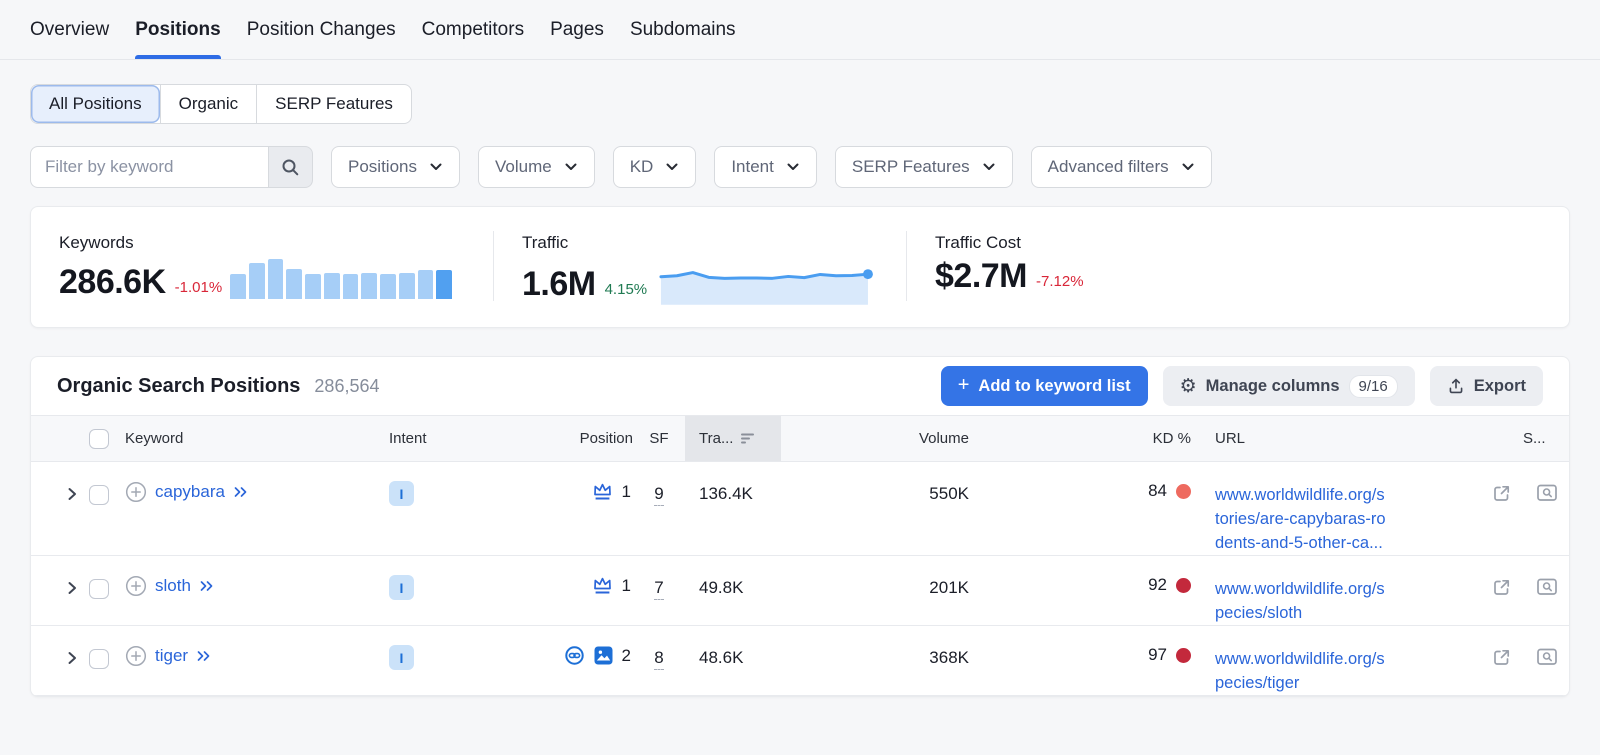 The height and width of the screenshot is (755, 1600). I want to click on column-header-volume: Volume, so click(943, 438).